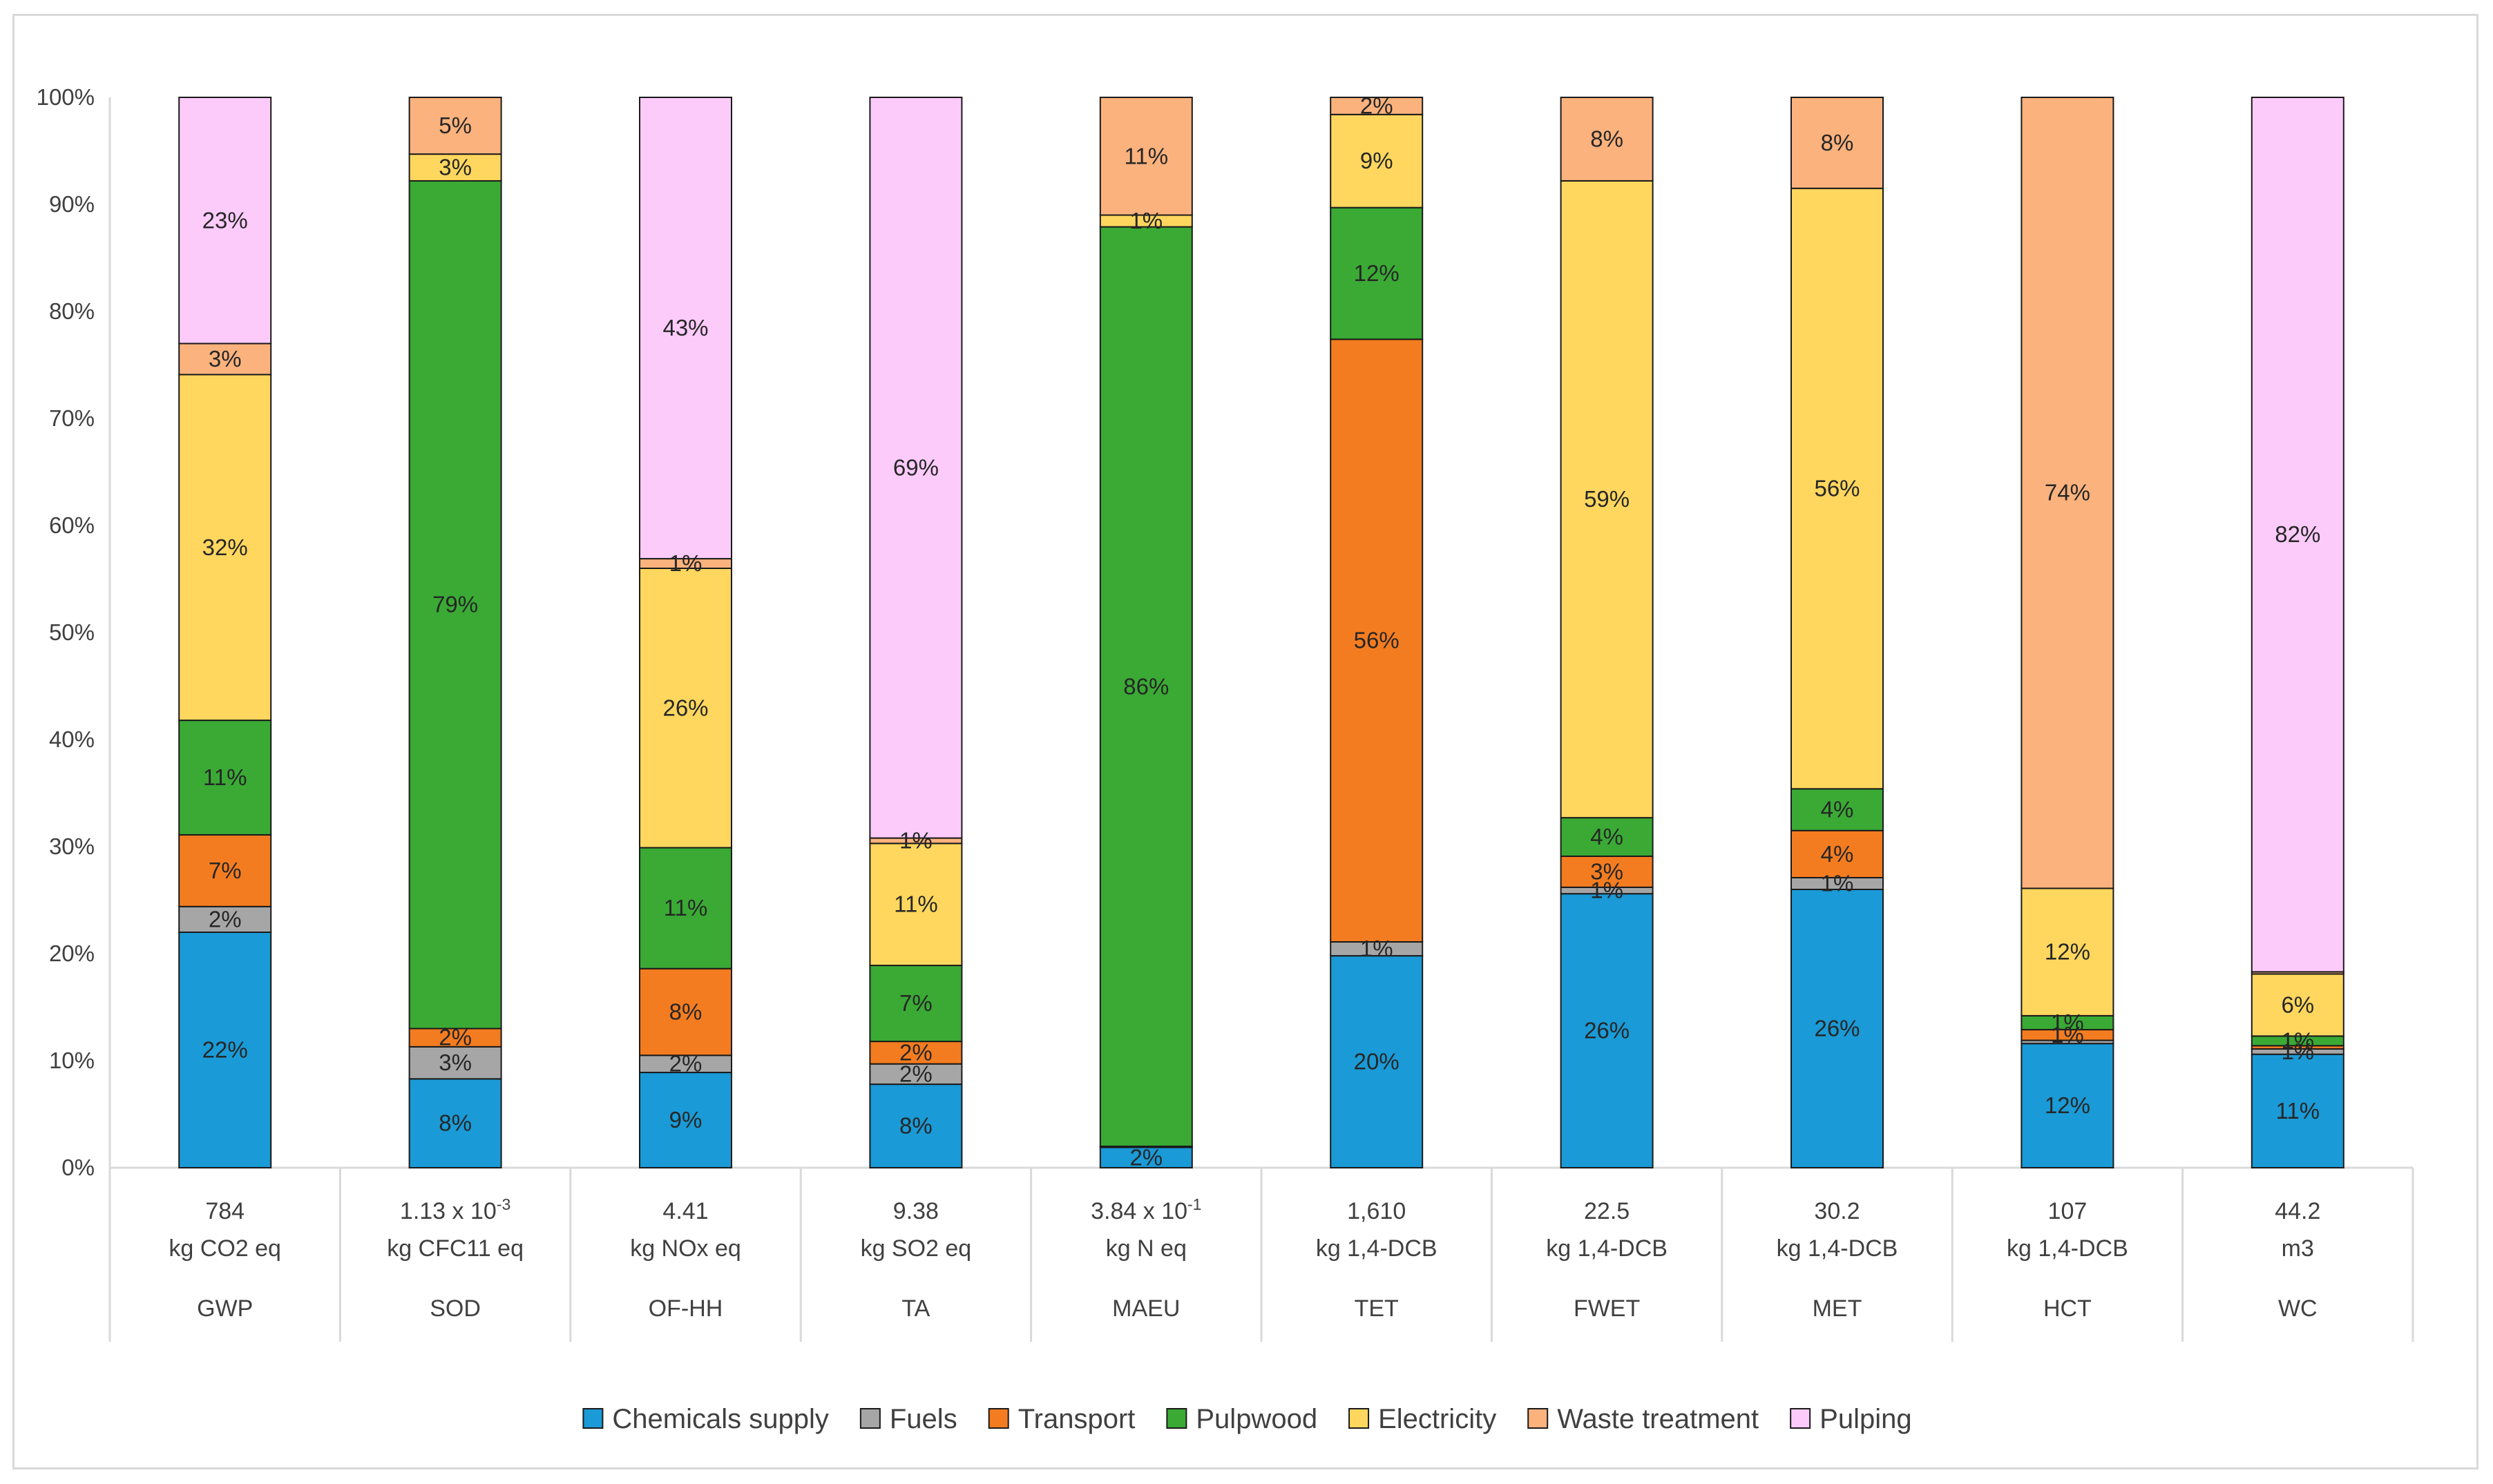 The width and height of the screenshot is (2493, 1484). What do you see at coordinates (2297, 534) in the screenshot?
I see `data-label: 82%` at bounding box center [2297, 534].